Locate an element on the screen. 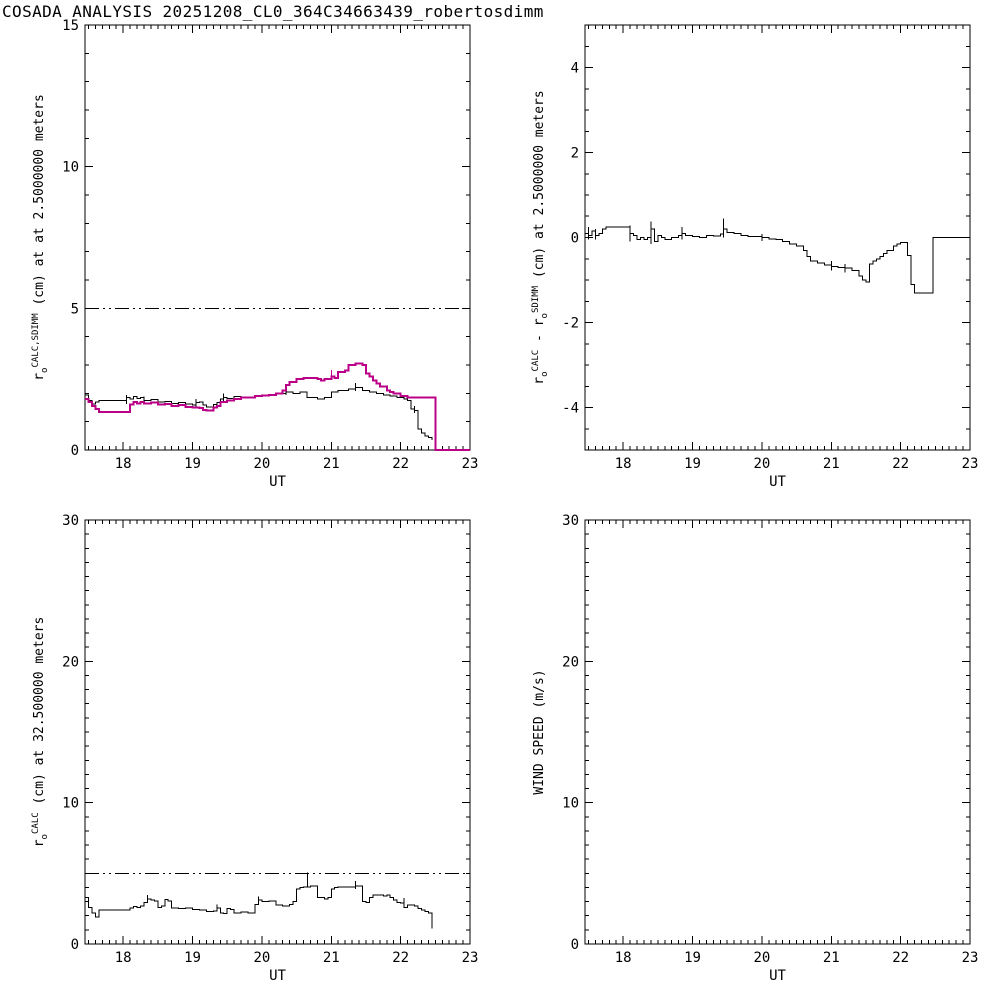 The height and width of the screenshot is (1004, 1000). series-line-r0-32p5m-calc is located at coordinates (259, 907).